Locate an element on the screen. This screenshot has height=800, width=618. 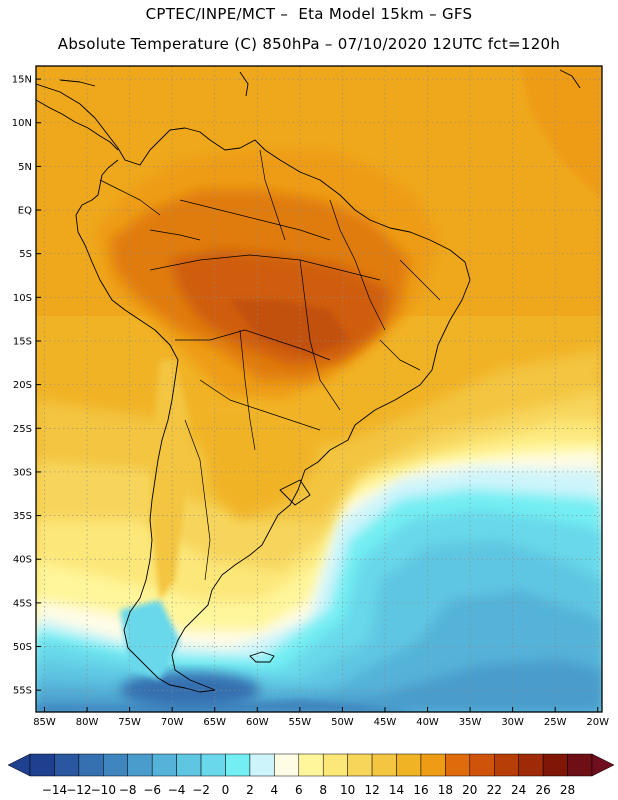
lat-label: 55S is located at coordinates (22, 691).